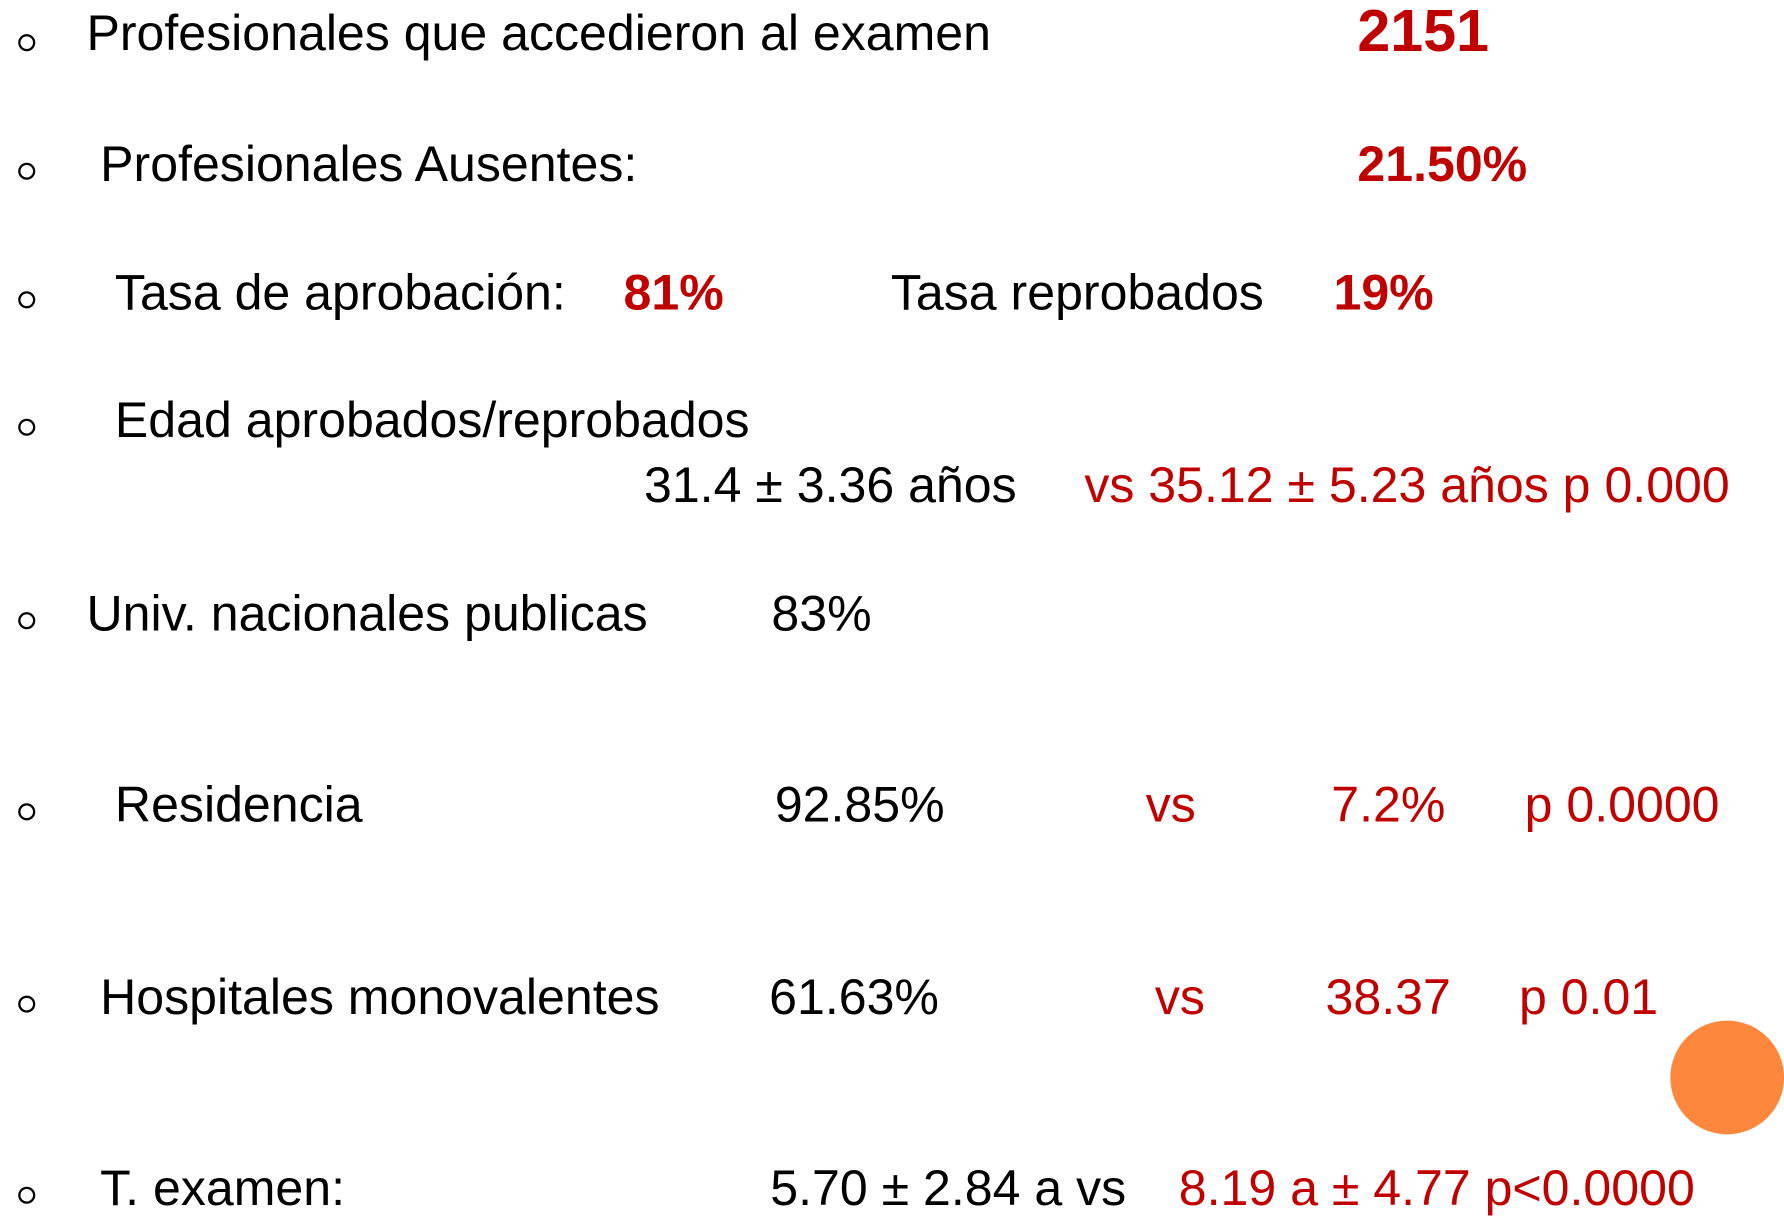 The height and width of the screenshot is (1216, 1784). What do you see at coordinates (223, 1188) in the screenshot?
I see `item-label: T. examen:` at bounding box center [223, 1188].